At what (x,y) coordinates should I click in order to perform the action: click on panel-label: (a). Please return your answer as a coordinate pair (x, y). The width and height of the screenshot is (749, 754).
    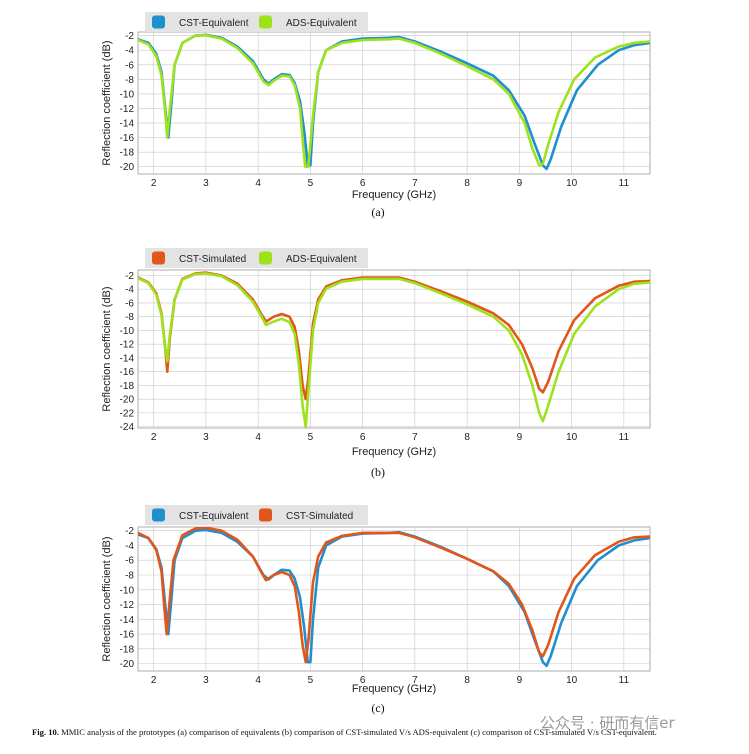
    Looking at the image, I should click on (377, 212).